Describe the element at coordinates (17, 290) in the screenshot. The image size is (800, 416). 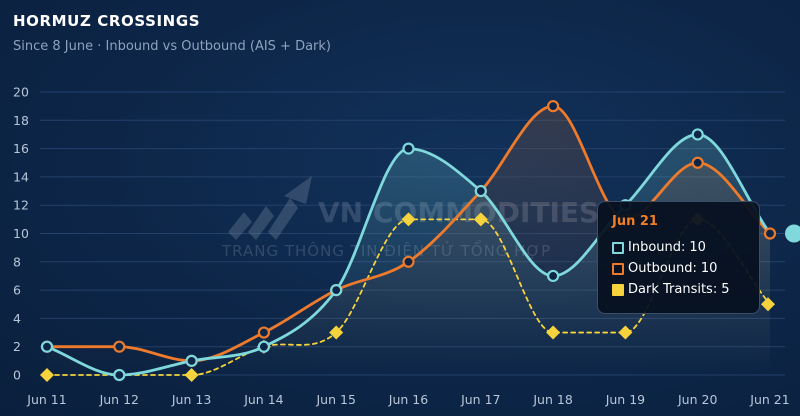
I see `y-tick-label: 6` at that location.